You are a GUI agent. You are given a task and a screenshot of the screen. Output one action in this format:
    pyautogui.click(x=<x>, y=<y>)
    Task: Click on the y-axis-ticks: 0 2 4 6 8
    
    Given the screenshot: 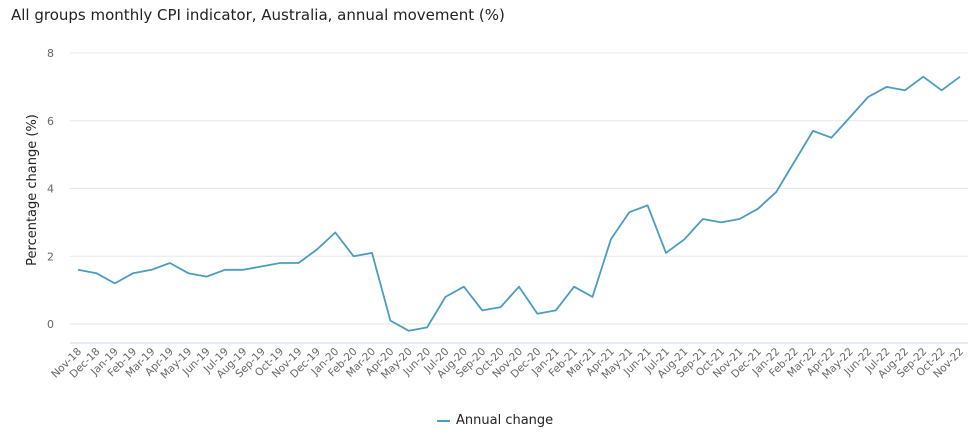 What is the action you would take?
    pyautogui.click(x=50, y=189)
    